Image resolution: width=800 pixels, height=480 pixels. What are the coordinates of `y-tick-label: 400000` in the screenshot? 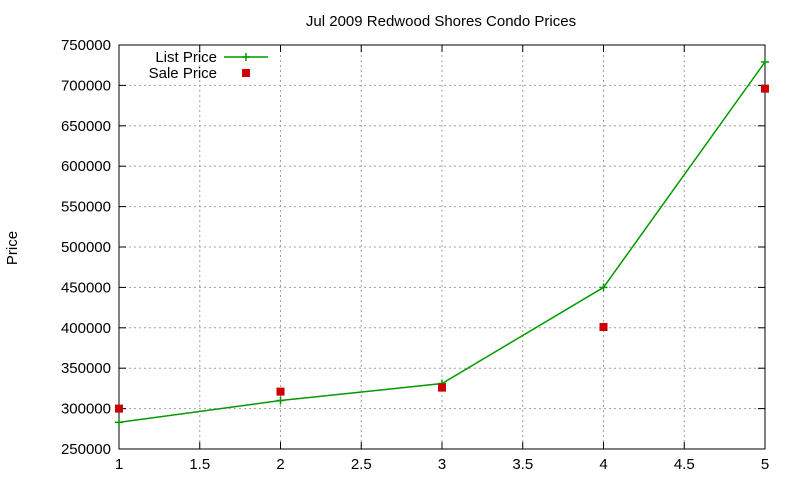 It's located at (86, 328).